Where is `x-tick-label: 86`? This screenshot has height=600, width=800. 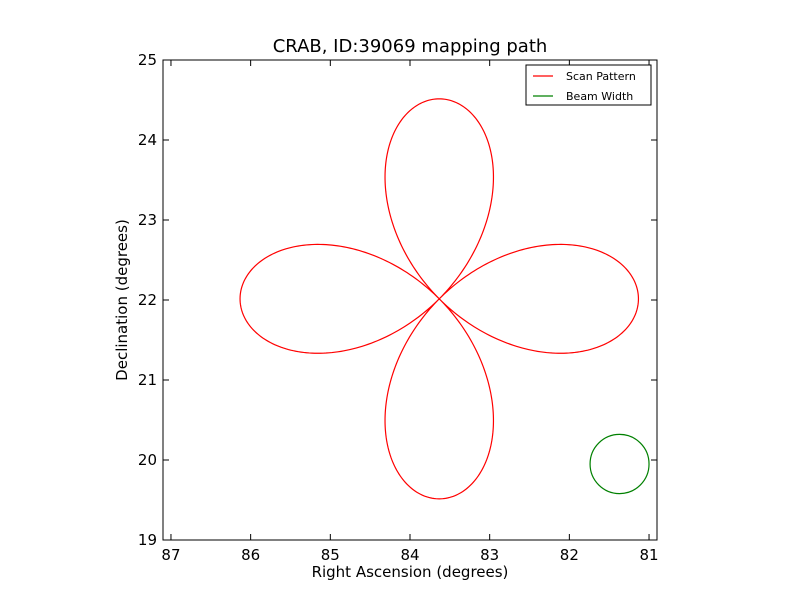
x-tick-label: 86 is located at coordinates (250, 555).